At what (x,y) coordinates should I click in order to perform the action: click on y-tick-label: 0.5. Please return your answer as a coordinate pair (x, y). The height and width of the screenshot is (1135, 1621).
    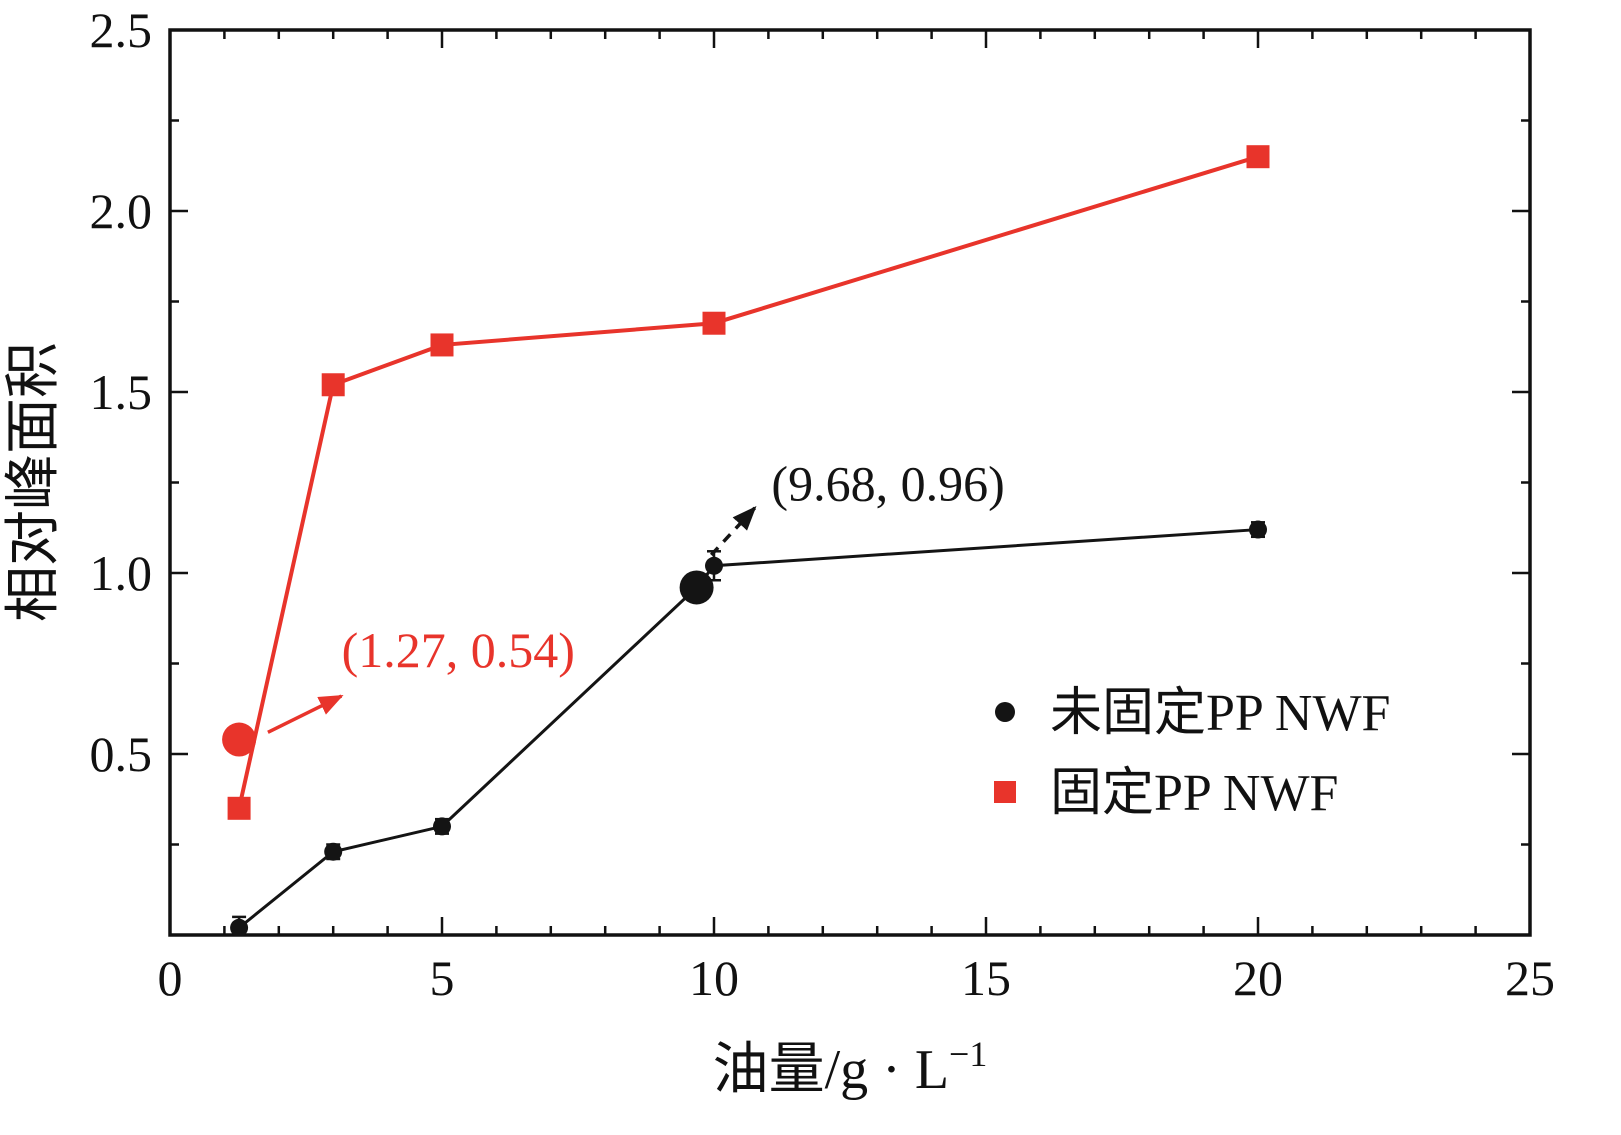
    Looking at the image, I should click on (121, 754).